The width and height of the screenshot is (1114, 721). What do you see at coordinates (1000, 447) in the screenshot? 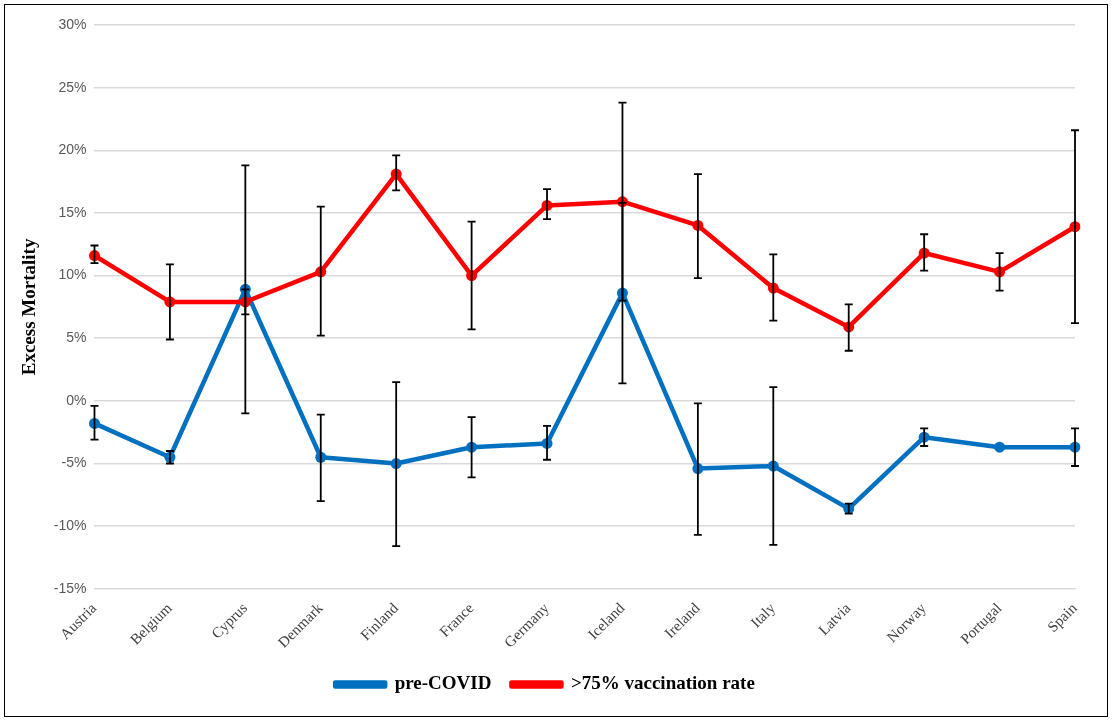
I see `point` at bounding box center [1000, 447].